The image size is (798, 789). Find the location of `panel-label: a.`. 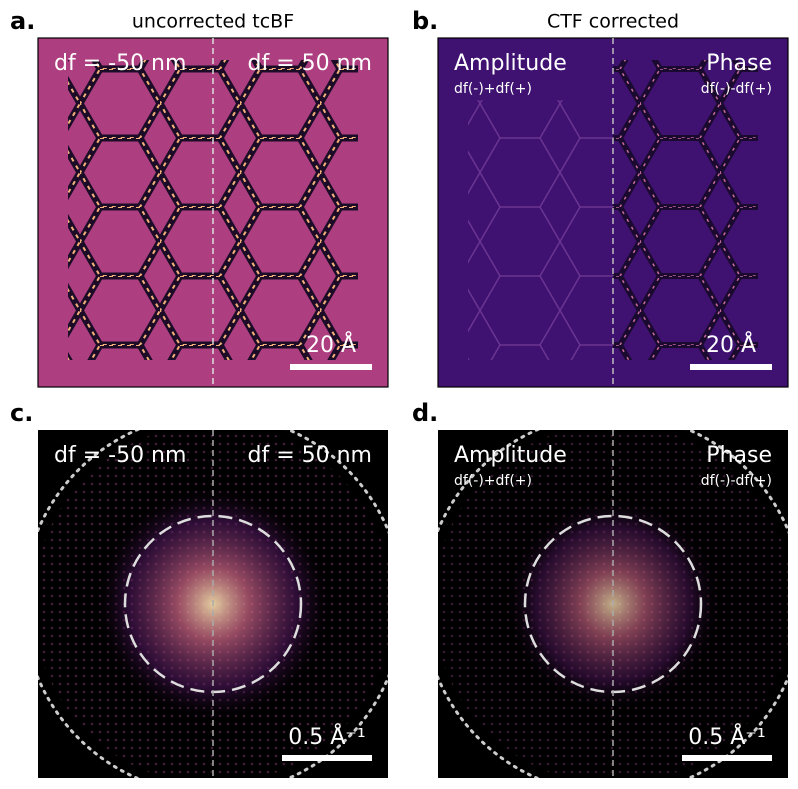

panel-label: a. is located at coordinates (22, 21).